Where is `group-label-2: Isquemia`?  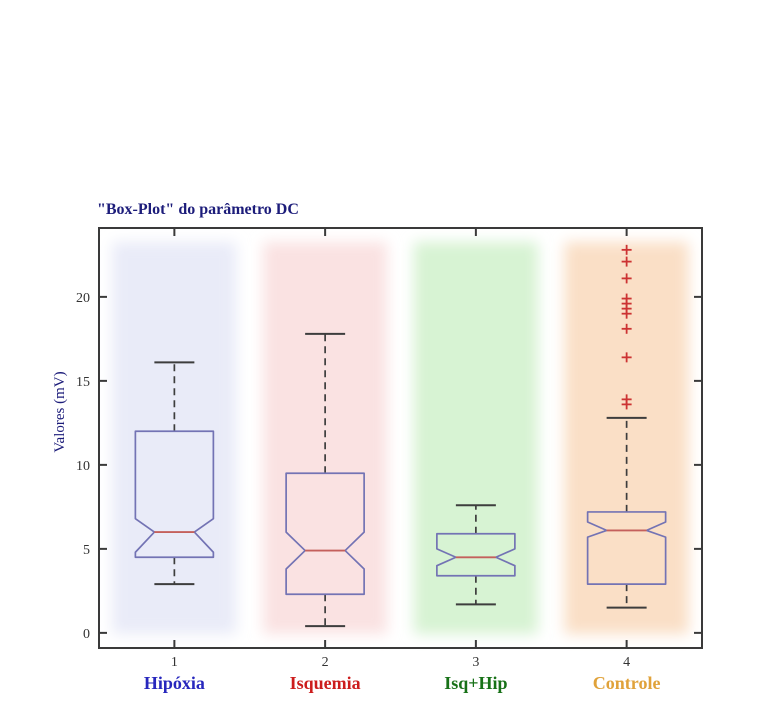 group-label-2: Isquemia is located at coordinates (325, 683).